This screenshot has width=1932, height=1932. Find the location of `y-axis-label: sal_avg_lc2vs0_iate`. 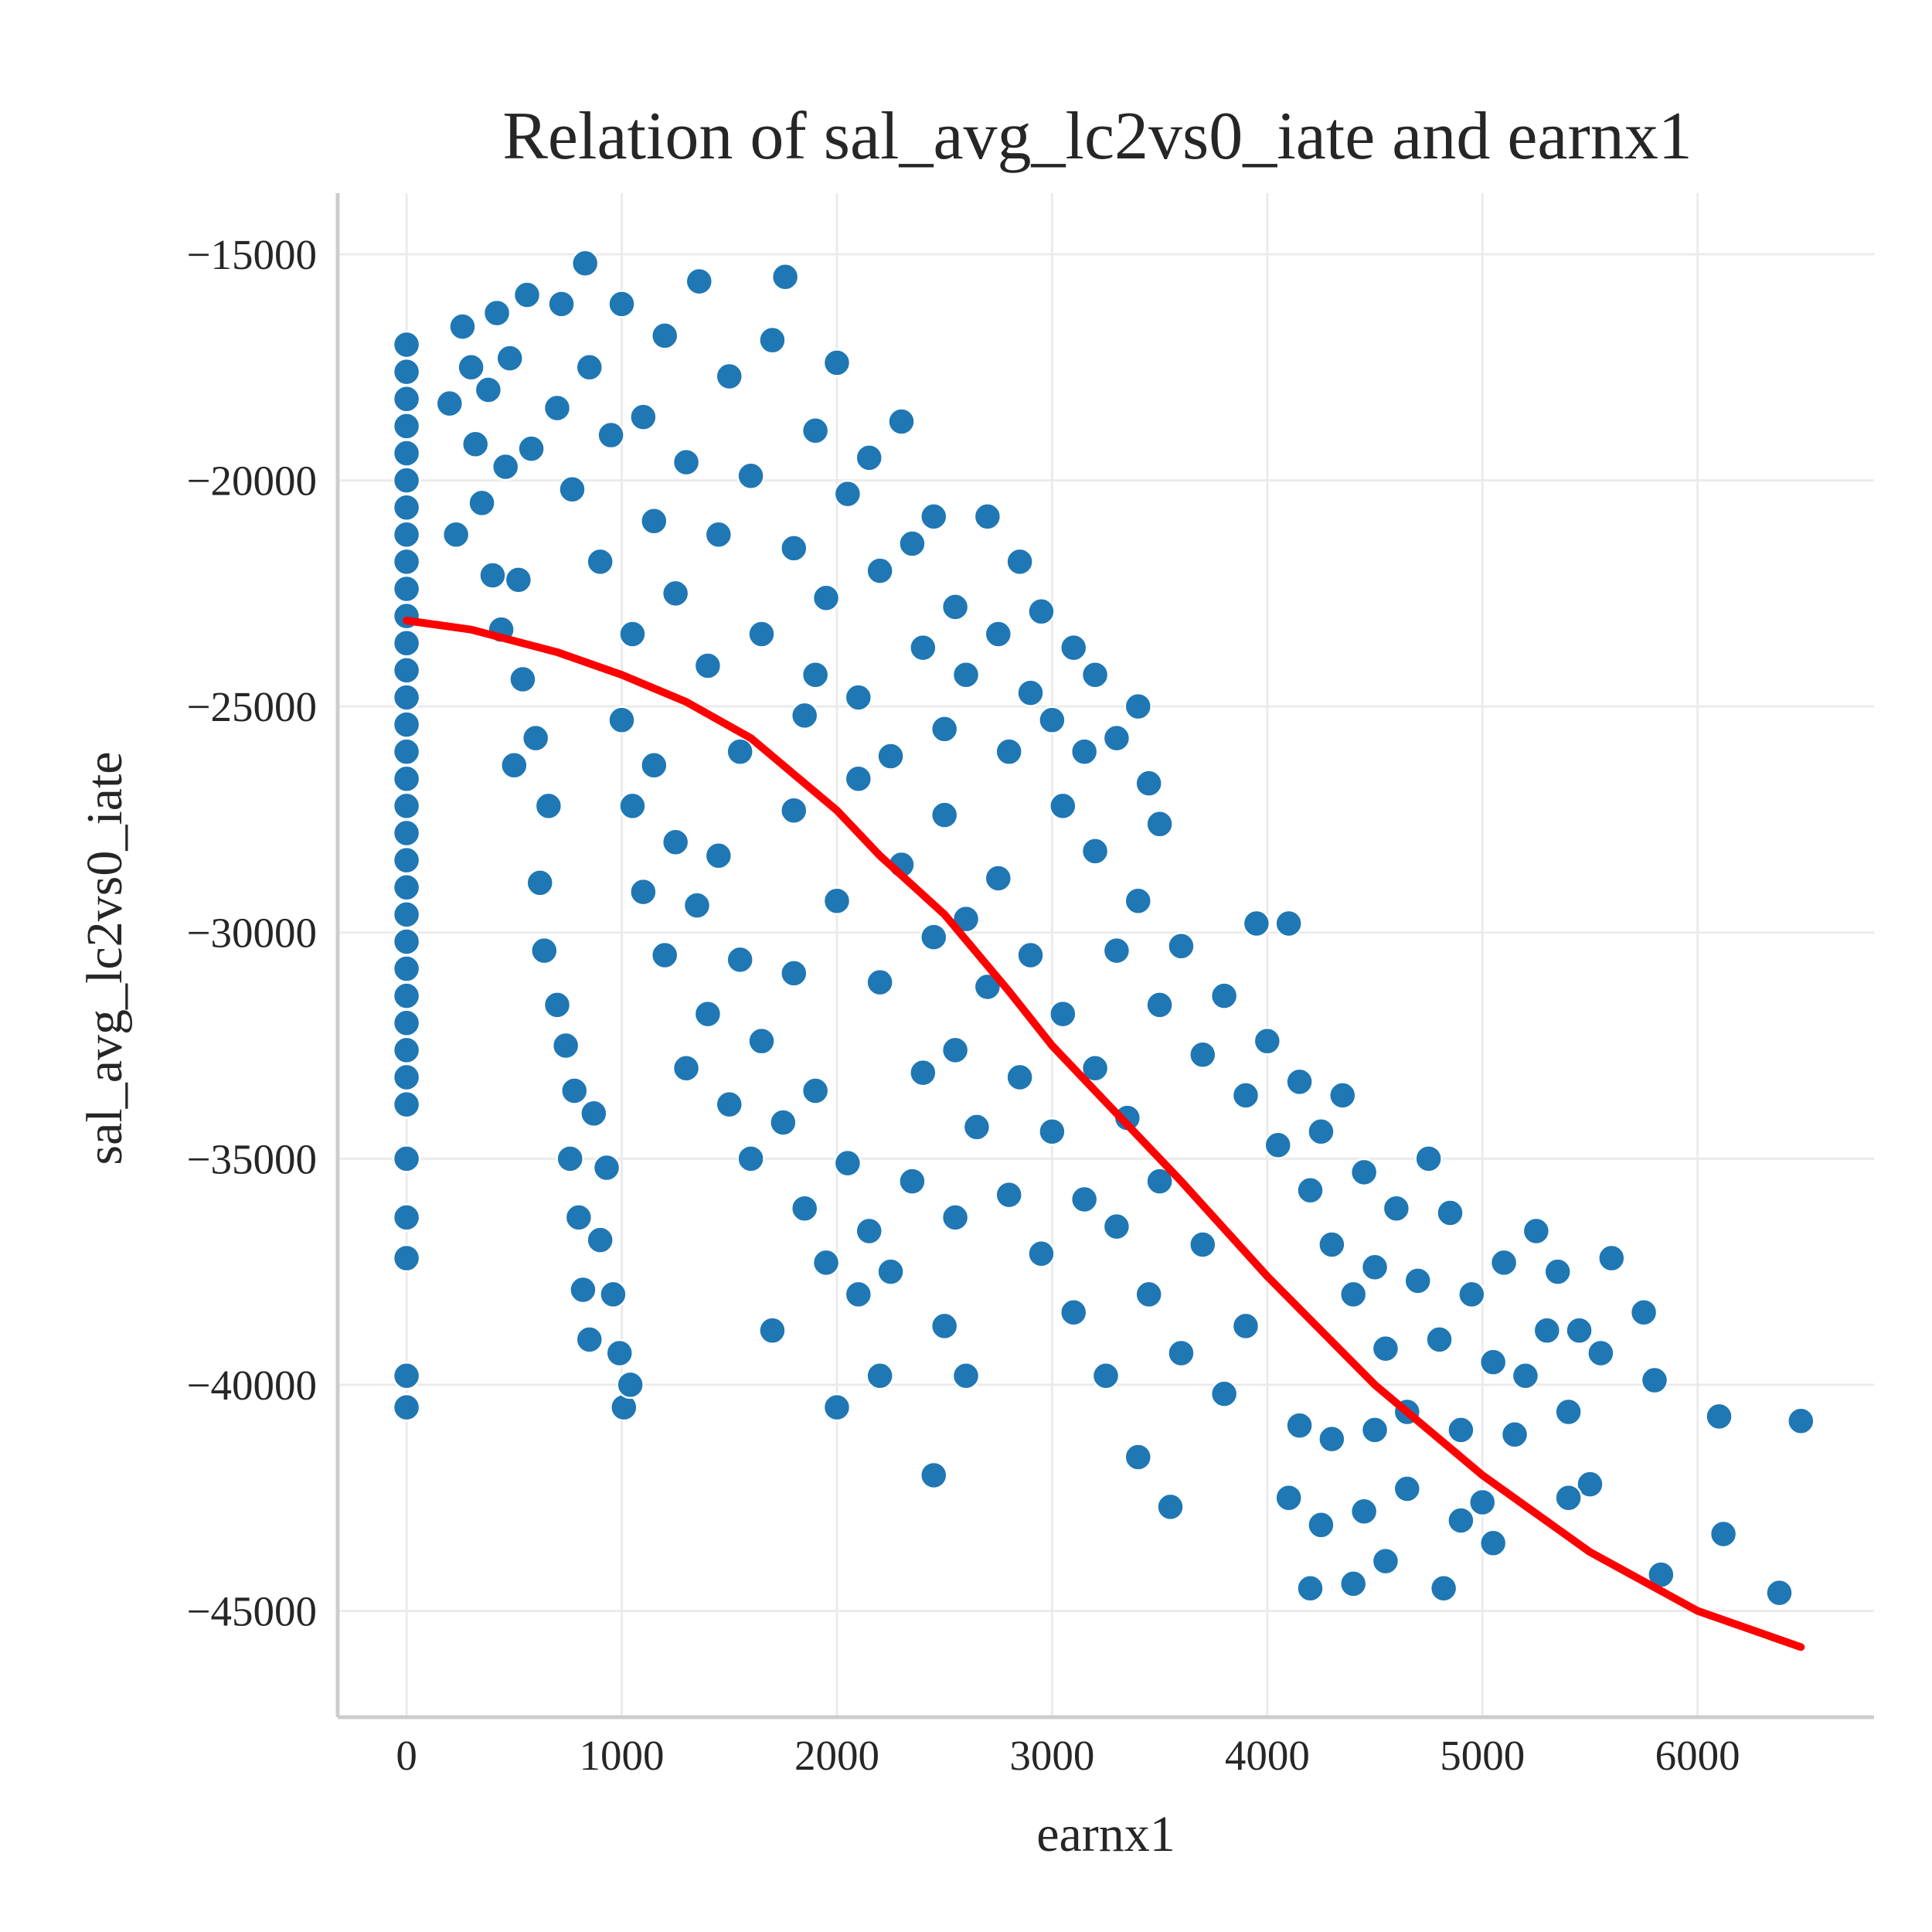

y-axis-label: sal_avg_lc2vs0_iate is located at coordinates (105, 958).